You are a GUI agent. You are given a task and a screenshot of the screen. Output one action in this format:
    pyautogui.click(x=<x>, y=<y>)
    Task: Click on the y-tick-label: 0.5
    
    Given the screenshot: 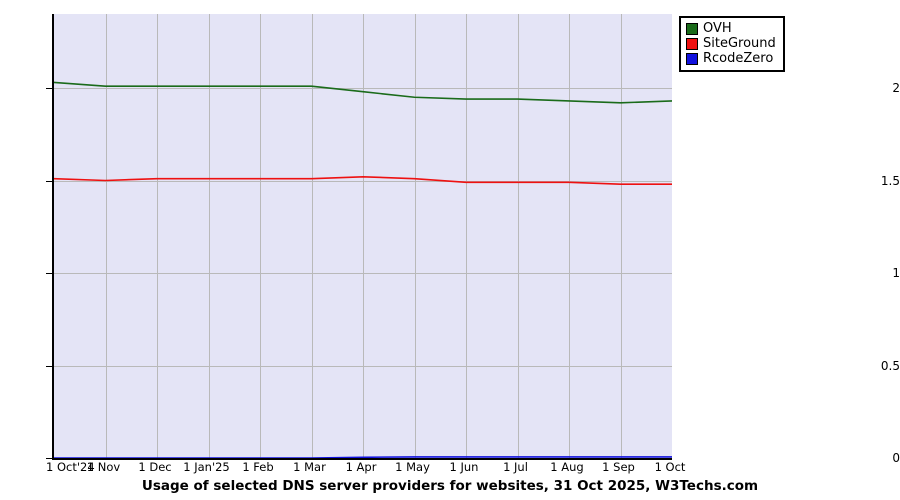 What is the action you would take?
    pyautogui.click(x=890, y=365)
    